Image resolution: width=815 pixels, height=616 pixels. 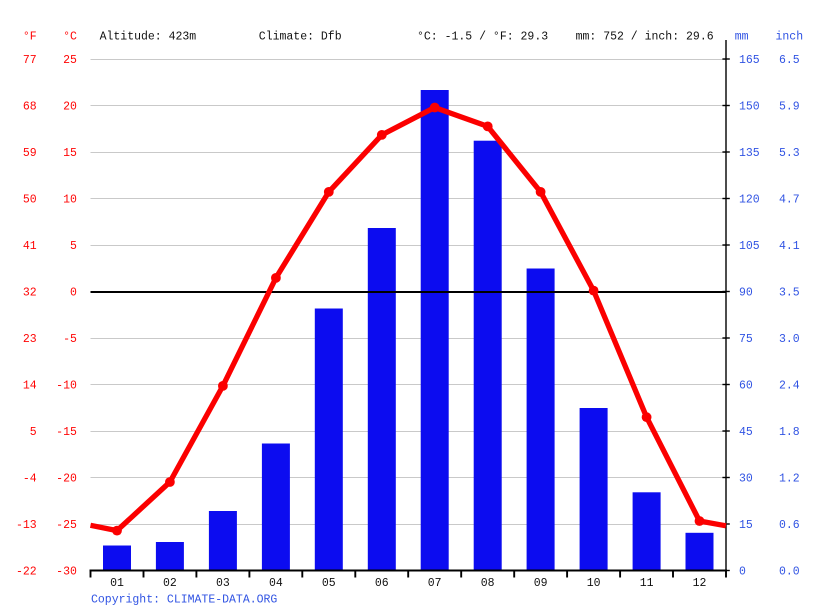 I want to click on svg-text: 14, so click(x=30, y=386).